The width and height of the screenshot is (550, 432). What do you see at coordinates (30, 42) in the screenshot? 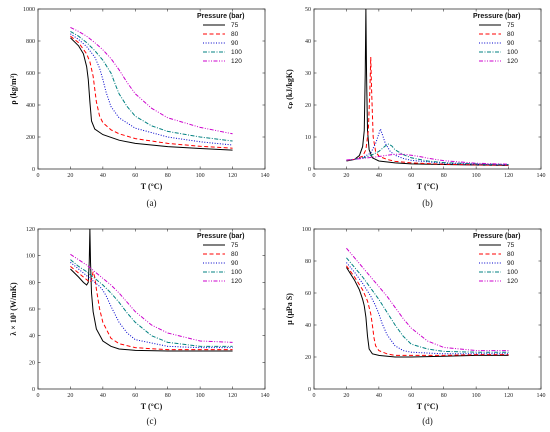
I see `y-tick-label: 800` at bounding box center [30, 42].